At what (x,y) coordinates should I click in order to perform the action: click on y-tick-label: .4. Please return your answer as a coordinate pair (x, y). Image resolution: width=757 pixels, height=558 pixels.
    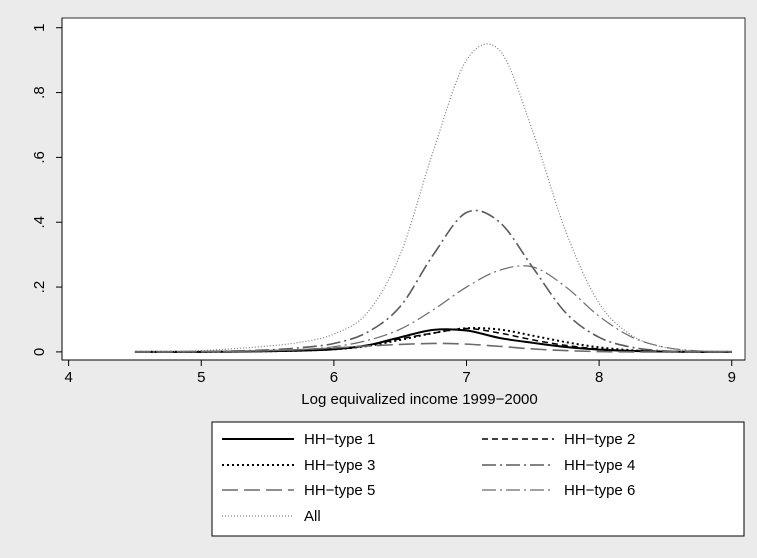
    Looking at the image, I should click on (39, 222).